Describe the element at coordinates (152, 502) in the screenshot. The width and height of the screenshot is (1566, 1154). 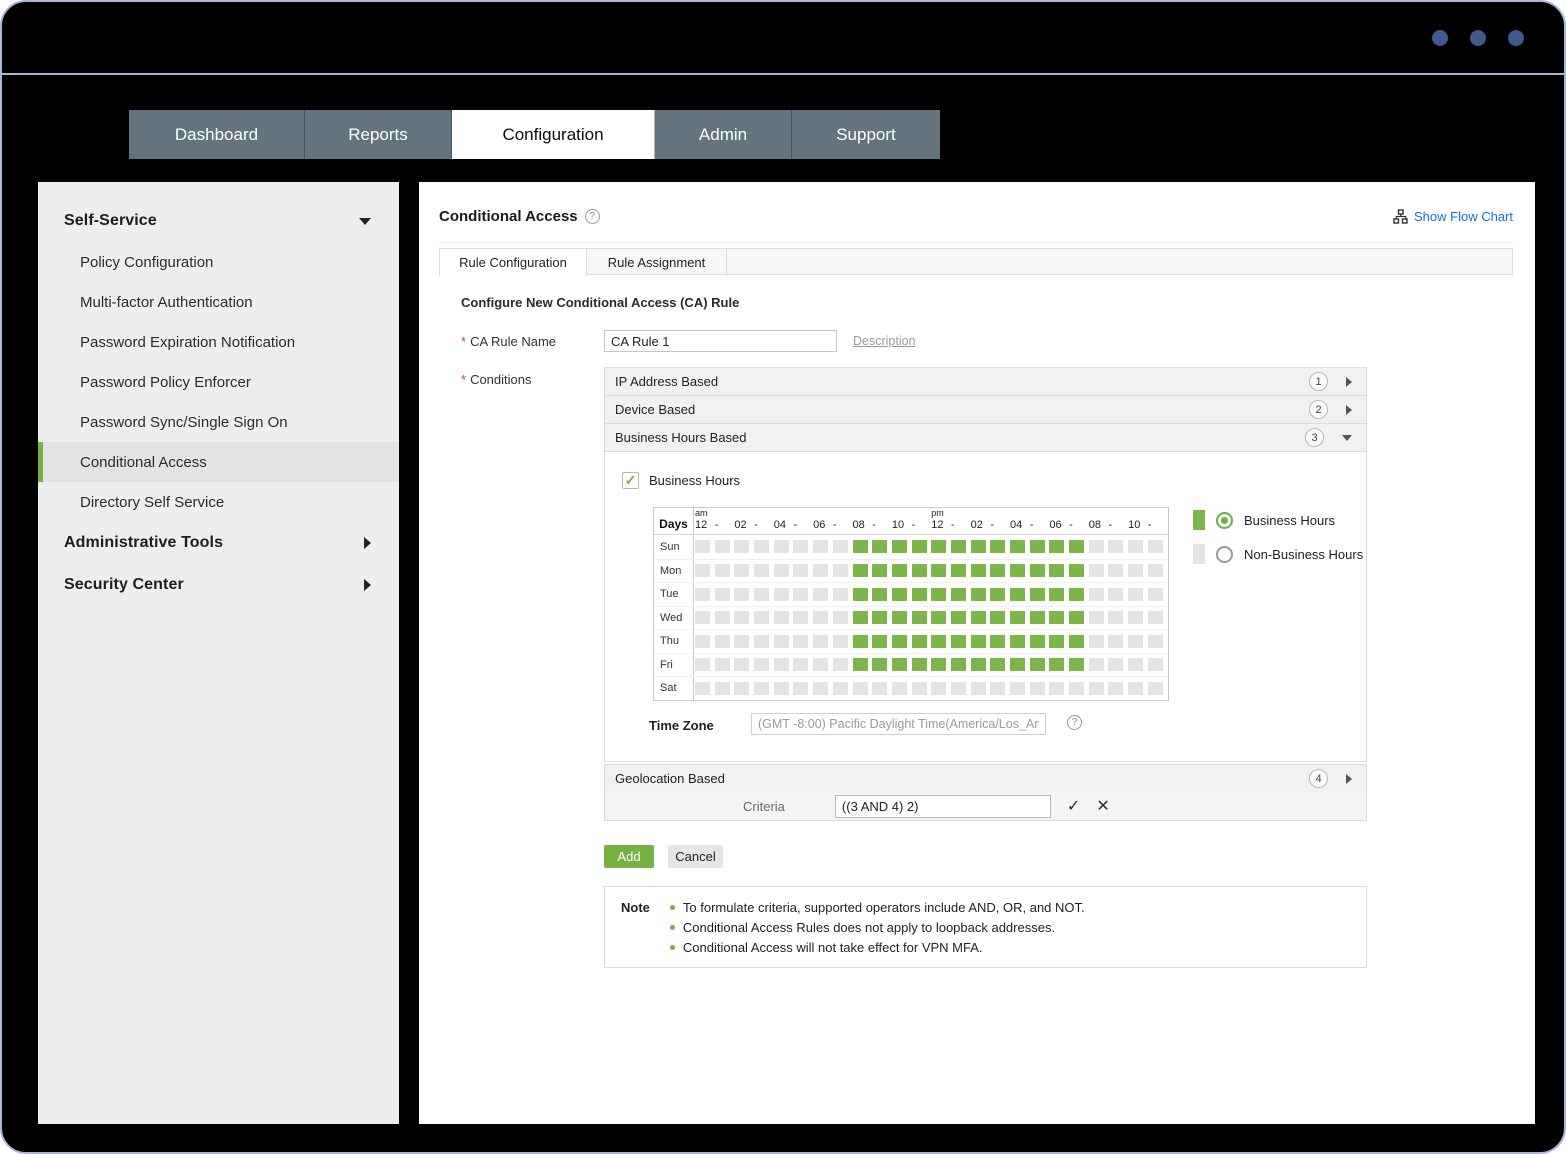
I see `sidebar-item-directory-self-service: Directory Self Service` at that location.